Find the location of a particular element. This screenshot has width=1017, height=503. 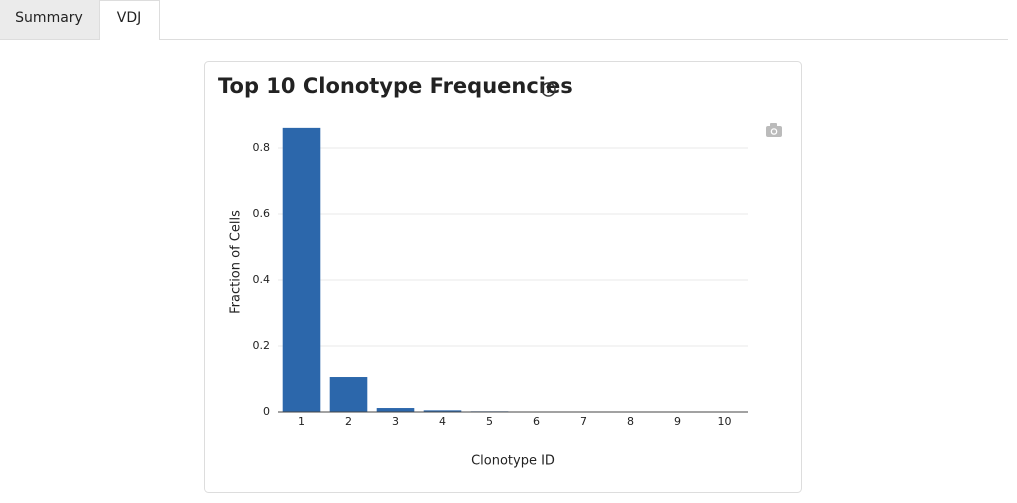

tab-vdj-bg is located at coordinates (129, 20).